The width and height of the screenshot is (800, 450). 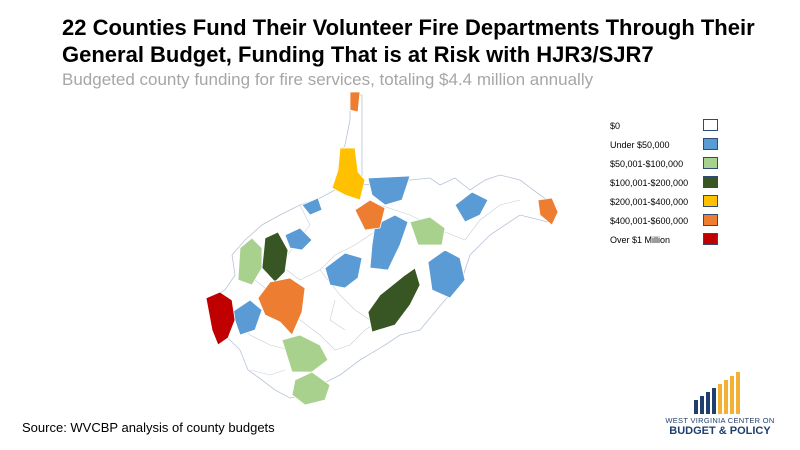 I want to click on legend-row: $50,001-$100,000, so click(x=670, y=164).